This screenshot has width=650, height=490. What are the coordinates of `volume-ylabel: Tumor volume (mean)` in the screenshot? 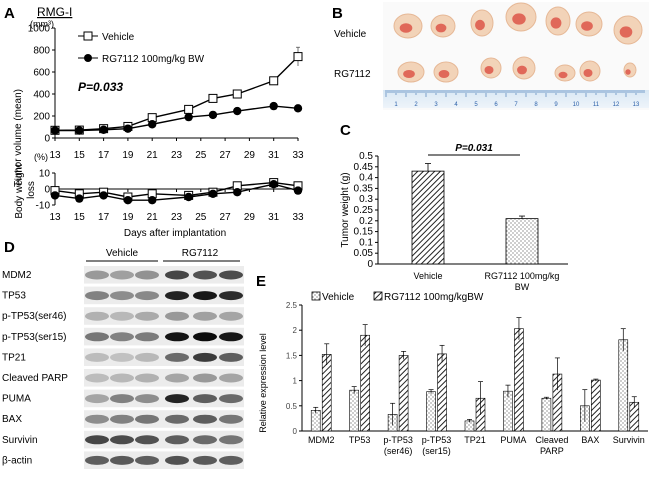 It's located at (18, 138).